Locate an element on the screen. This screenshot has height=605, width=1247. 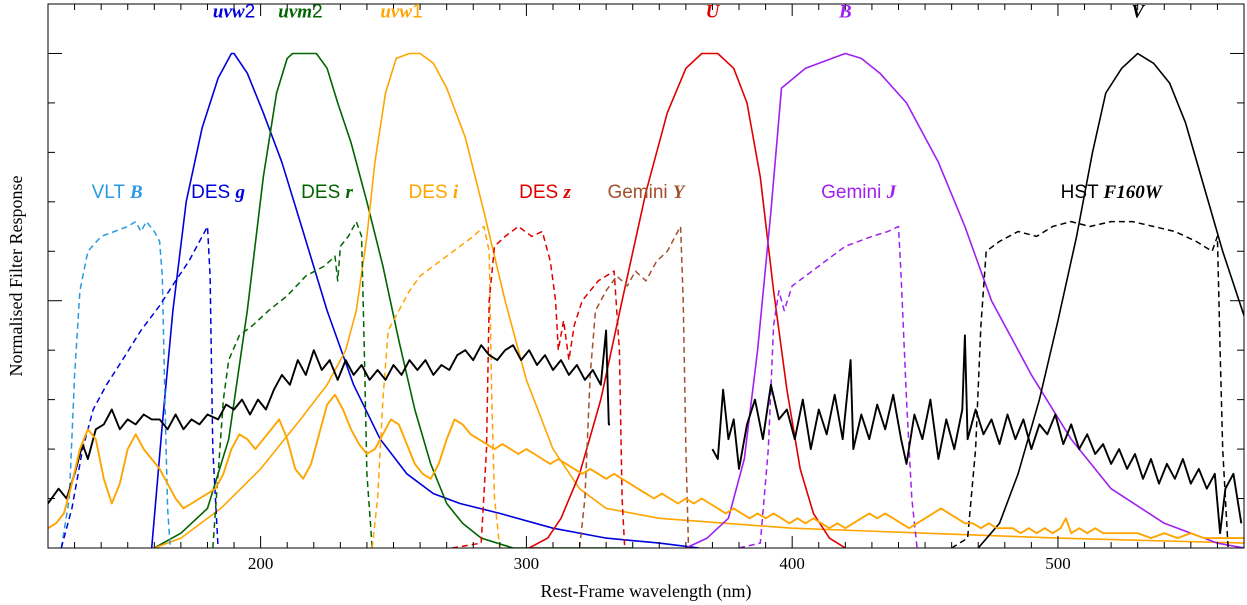
filter-label-v: V is located at coordinates (1138, 11).